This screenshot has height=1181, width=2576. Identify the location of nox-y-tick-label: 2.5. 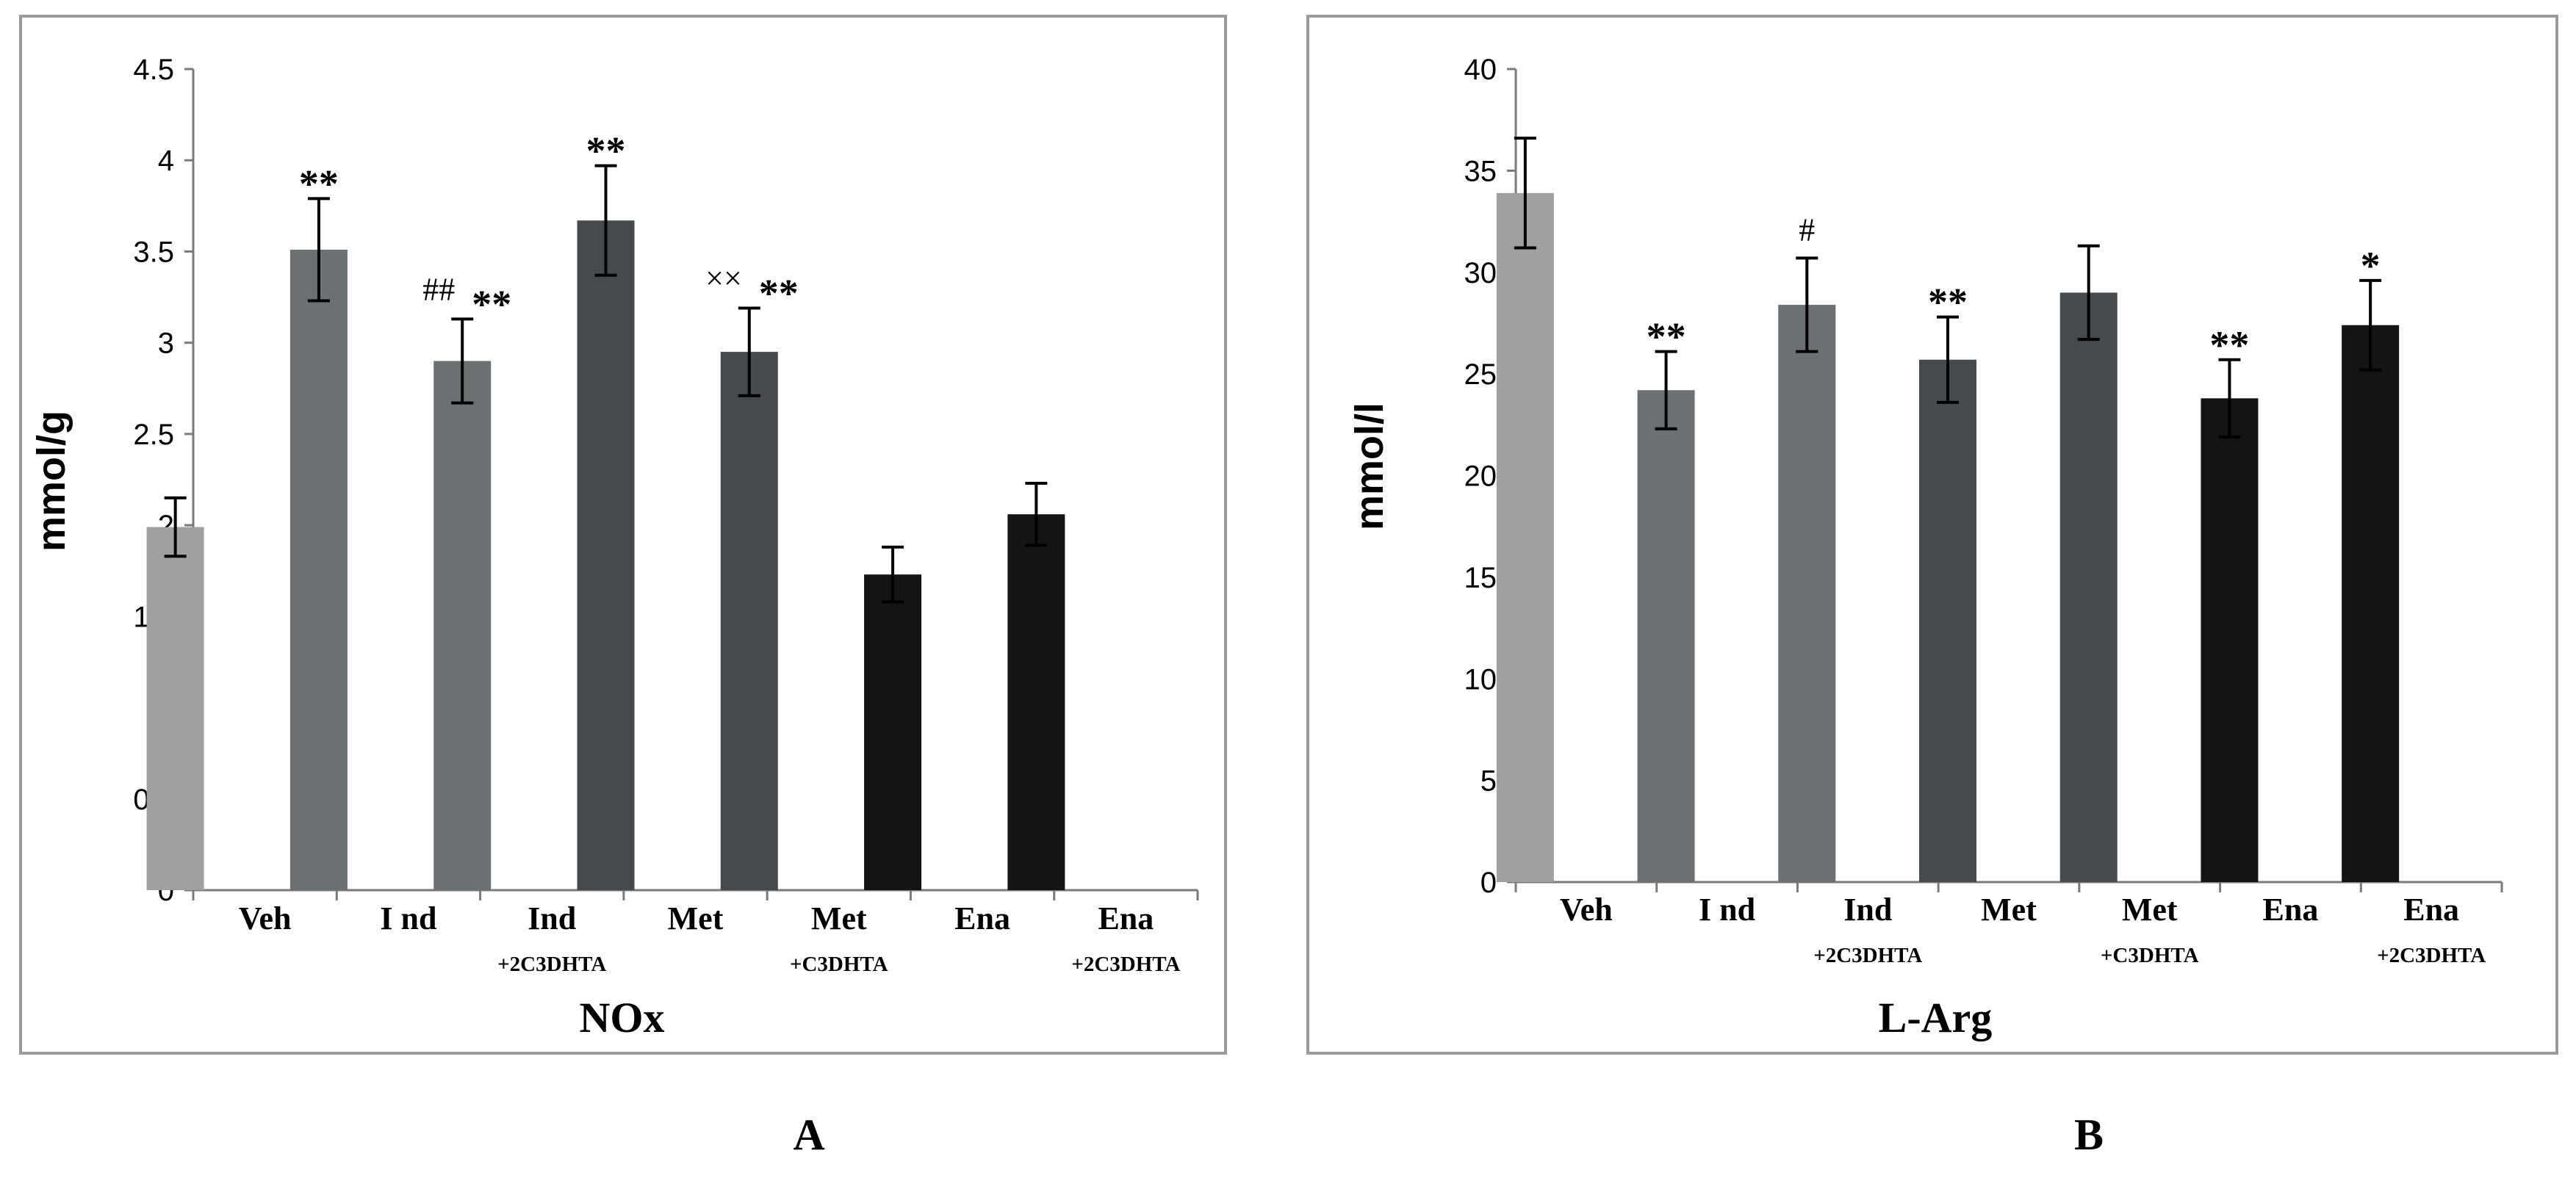
(153, 435).